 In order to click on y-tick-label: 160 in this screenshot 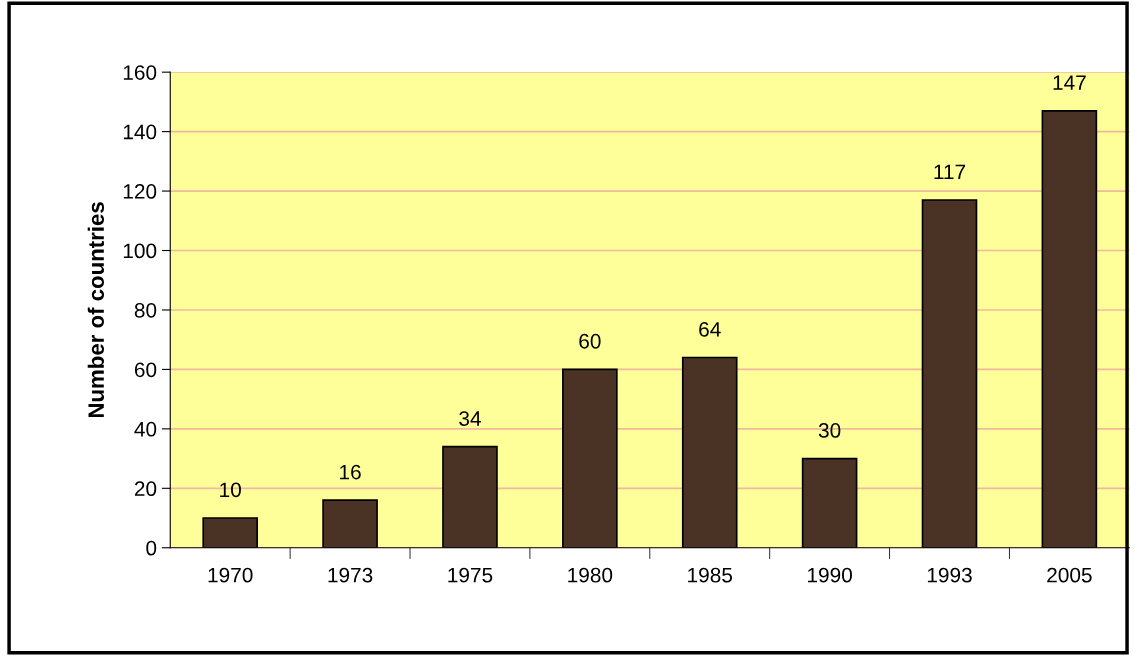, I will do `click(140, 72)`.